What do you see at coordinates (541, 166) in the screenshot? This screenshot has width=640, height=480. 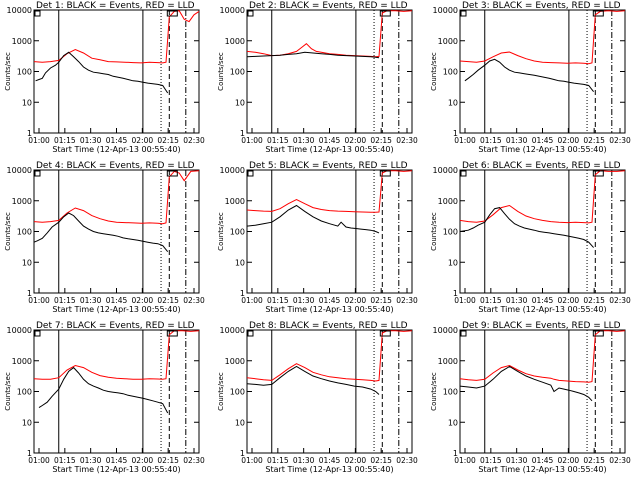 I see `chart-title: Det 6: BLACK = Events, RED = LLD` at bounding box center [541, 166].